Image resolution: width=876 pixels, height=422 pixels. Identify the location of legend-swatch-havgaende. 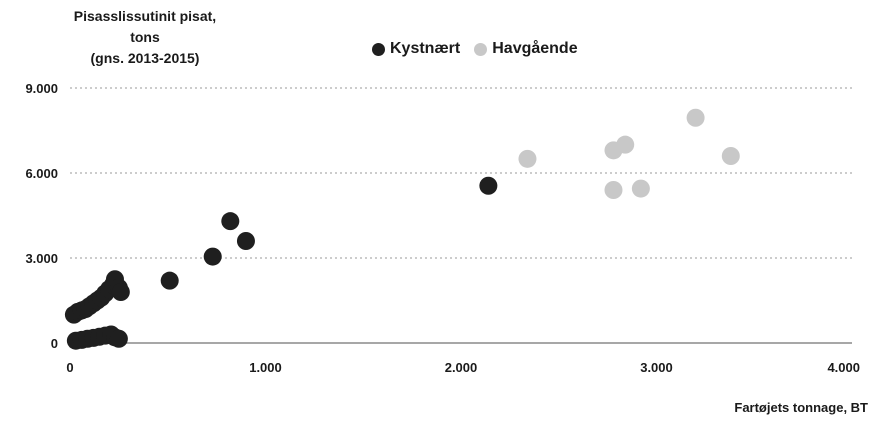
(481, 49).